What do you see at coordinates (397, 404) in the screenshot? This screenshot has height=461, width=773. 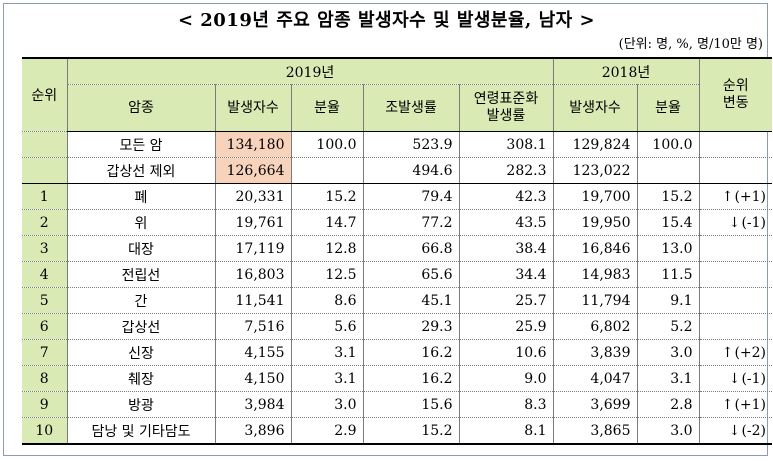 I see `table-row: 9 방광 3,984 3.0 15.6 8.3 3,699 2.8 ↑(+1)` at bounding box center [397, 404].